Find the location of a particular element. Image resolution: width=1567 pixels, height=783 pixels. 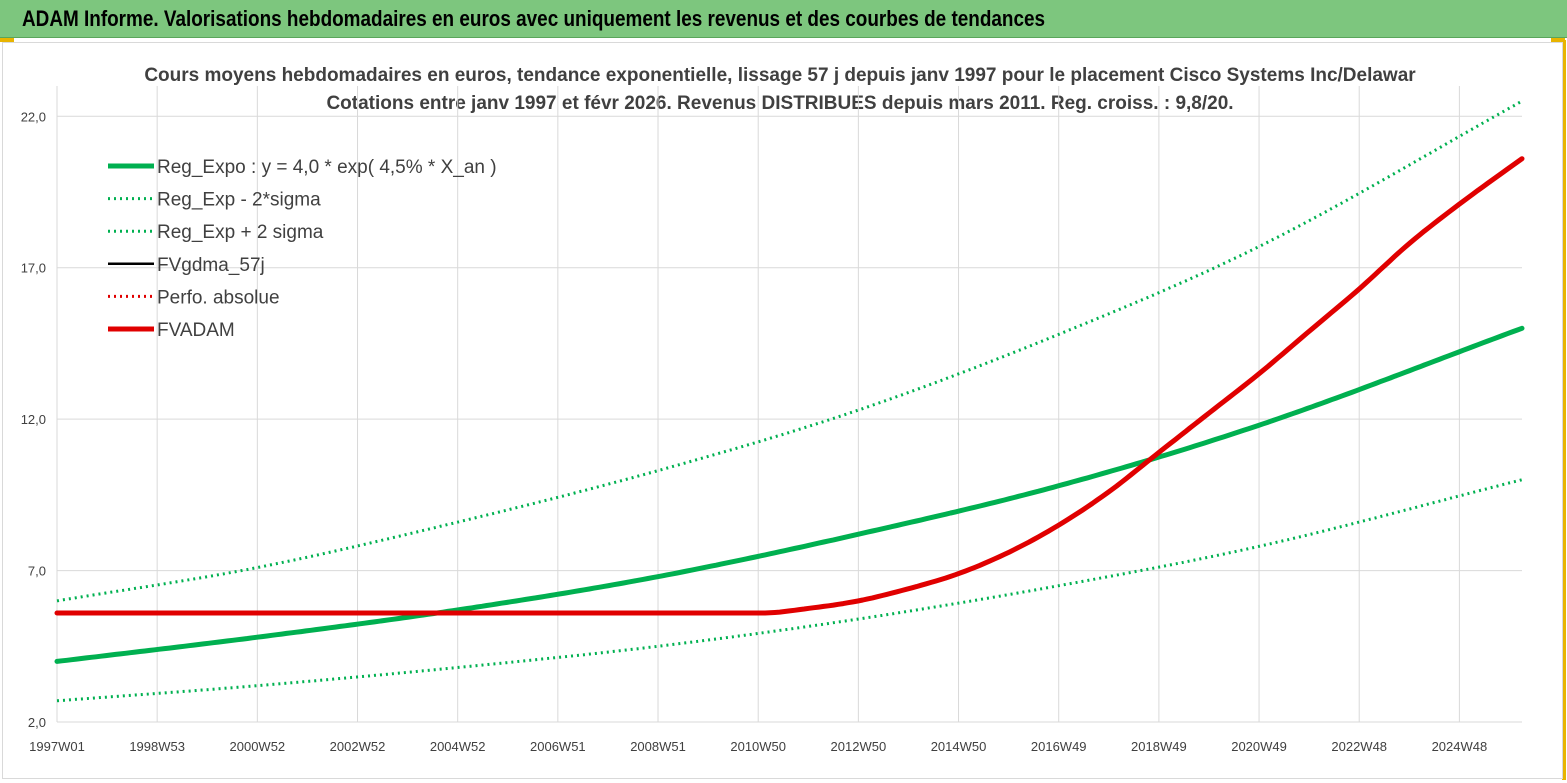

x-tick-label: 2008W51 is located at coordinates (658, 746).